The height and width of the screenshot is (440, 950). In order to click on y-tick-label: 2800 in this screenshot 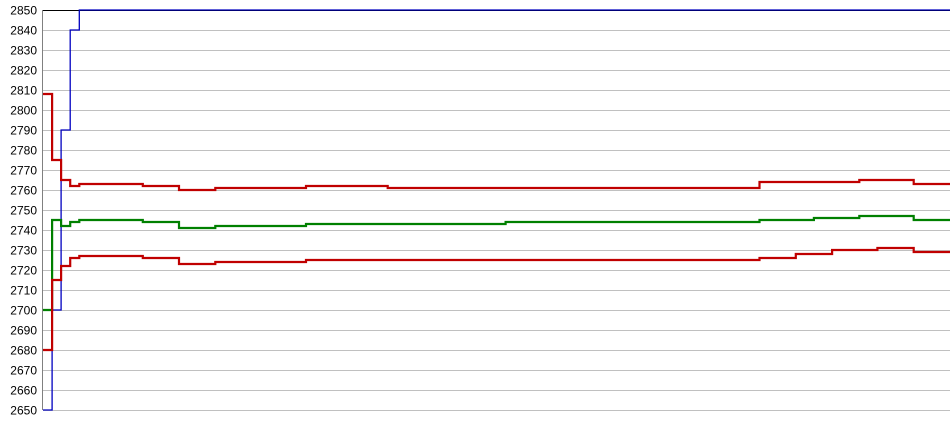, I will do `click(23, 111)`.